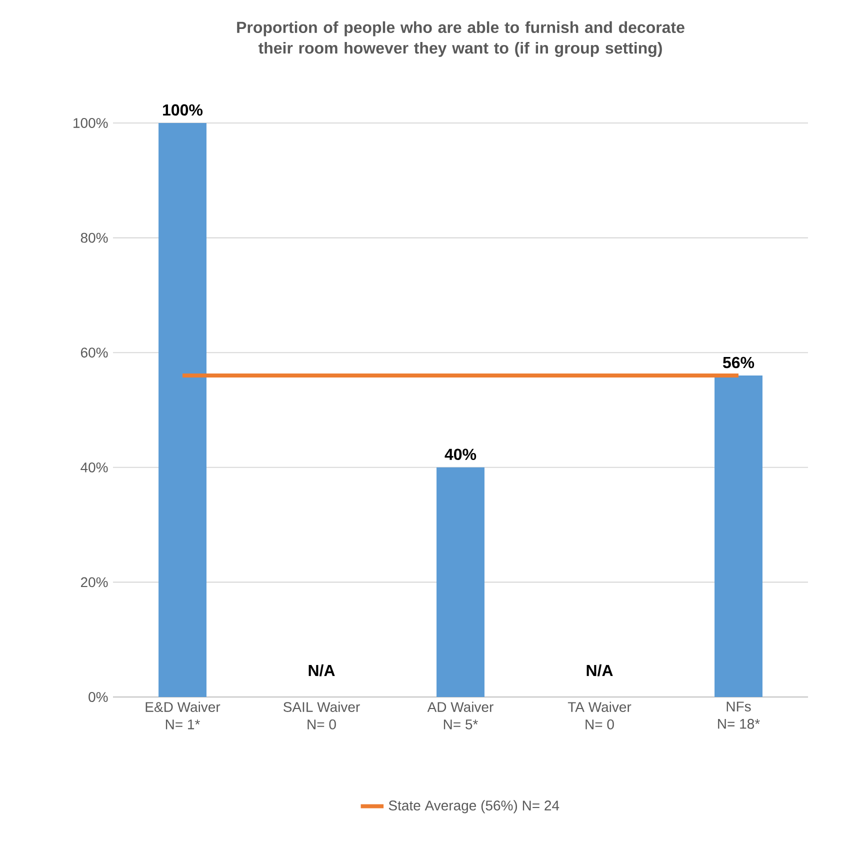 This screenshot has height=851, width=867. Describe the element at coordinates (738, 362) in the screenshot. I see `data-label: 56%` at that location.